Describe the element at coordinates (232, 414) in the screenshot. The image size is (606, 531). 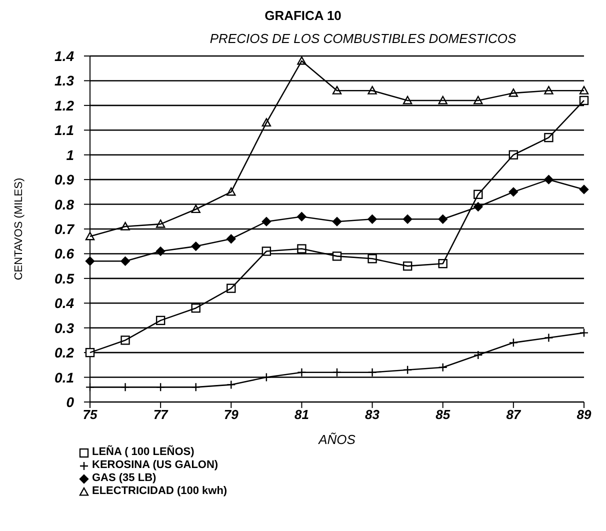
I see `x-tick-label: 79` at that location.